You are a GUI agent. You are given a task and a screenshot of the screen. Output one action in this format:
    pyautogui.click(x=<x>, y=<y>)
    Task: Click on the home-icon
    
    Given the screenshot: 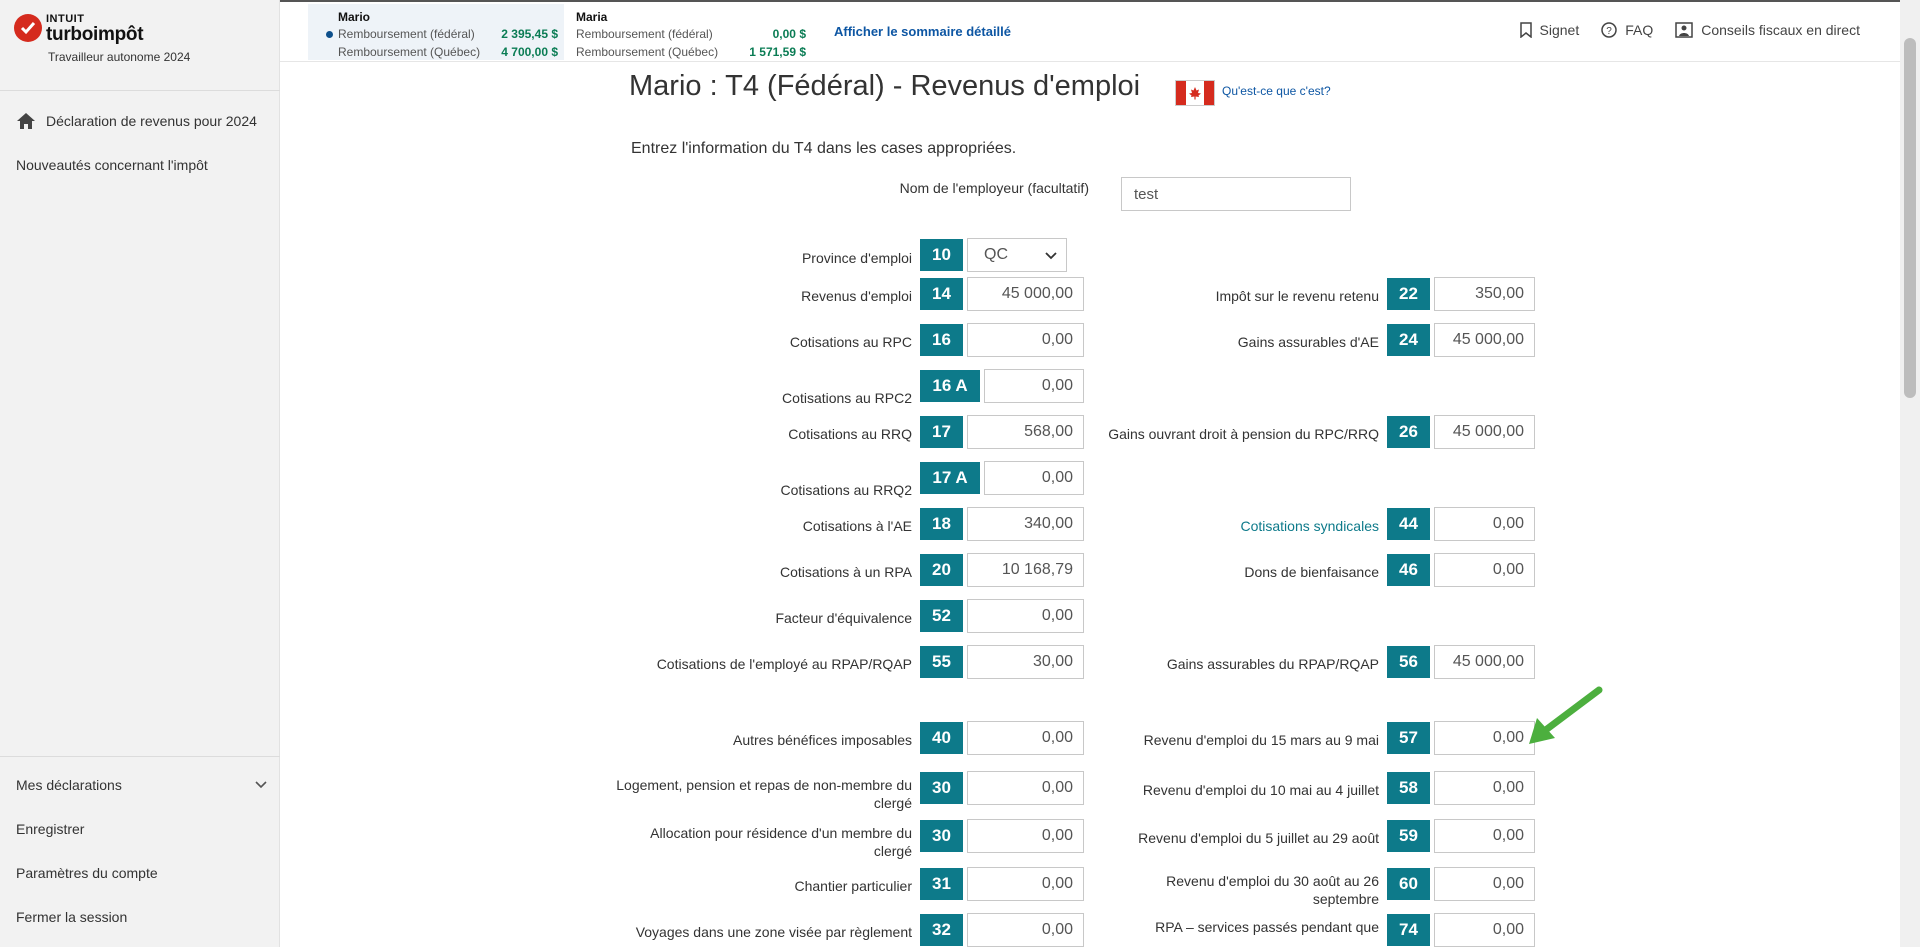 What is the action you would take?
    pyautogui.click(x=26, y=121)
    